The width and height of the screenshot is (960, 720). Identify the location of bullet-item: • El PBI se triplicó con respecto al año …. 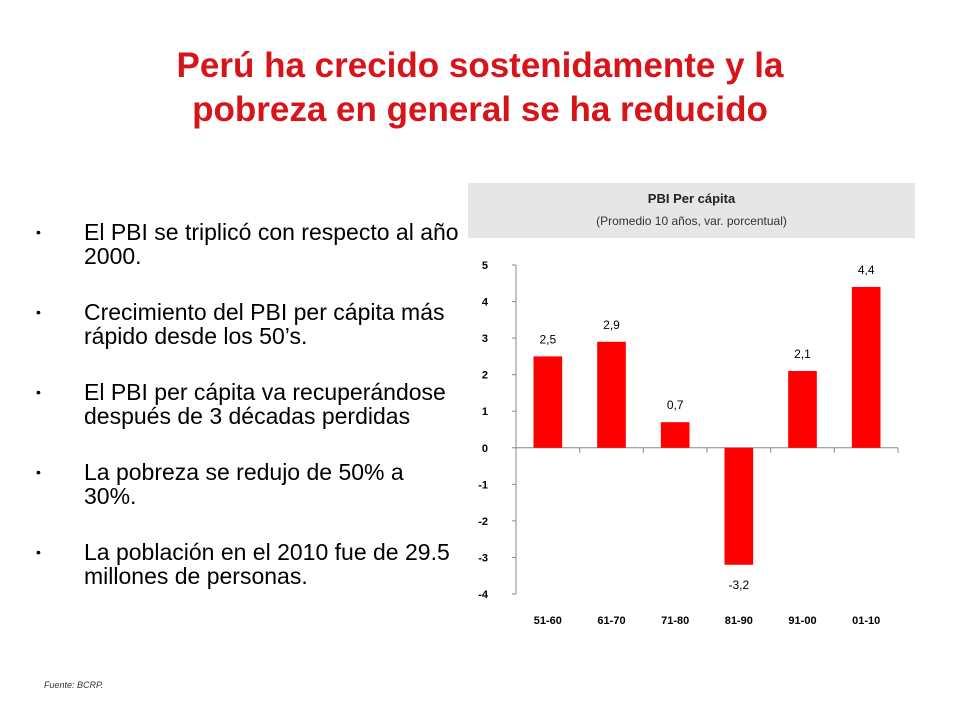
(247, 244).